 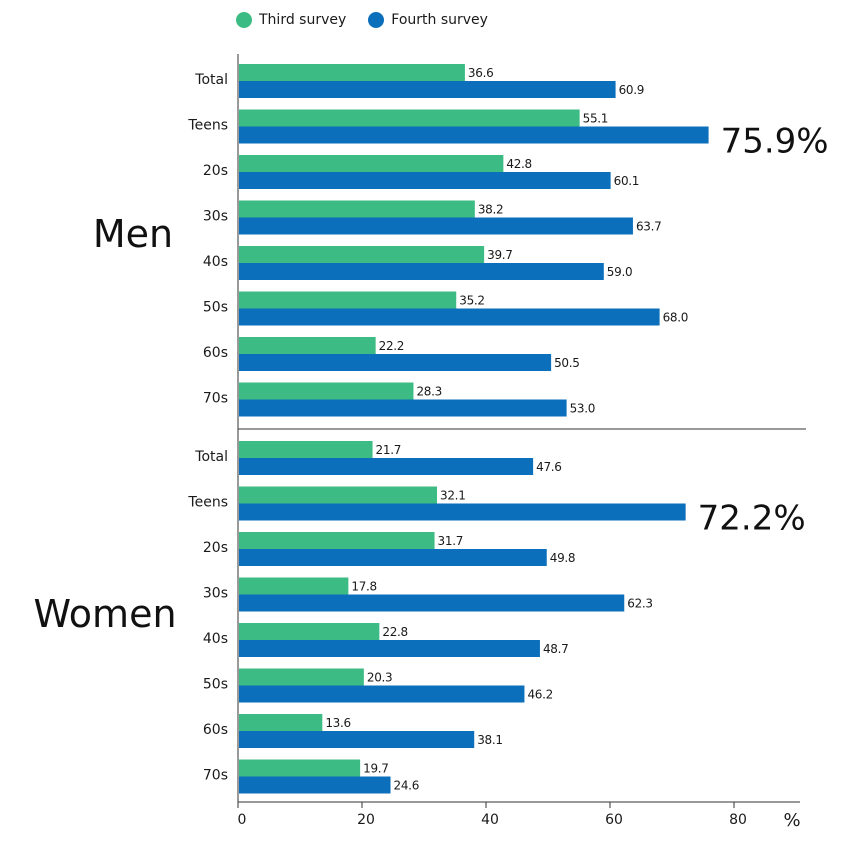 What do you see at coordinates (392, 346) in the screenshot?
I see `data-label: 22.2` at bounding box center [392, 346].